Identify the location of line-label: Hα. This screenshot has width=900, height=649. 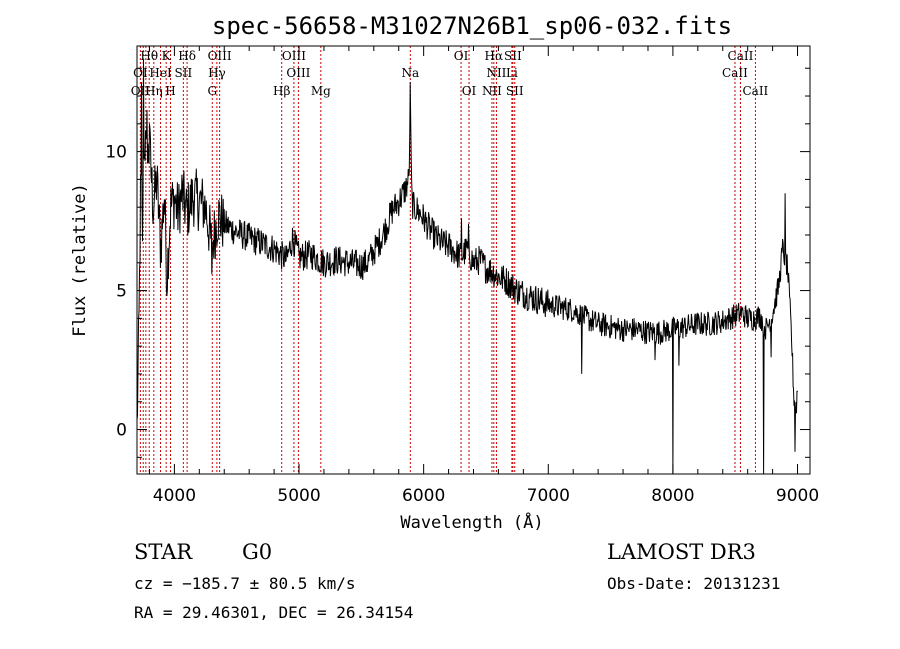
(494, 56).